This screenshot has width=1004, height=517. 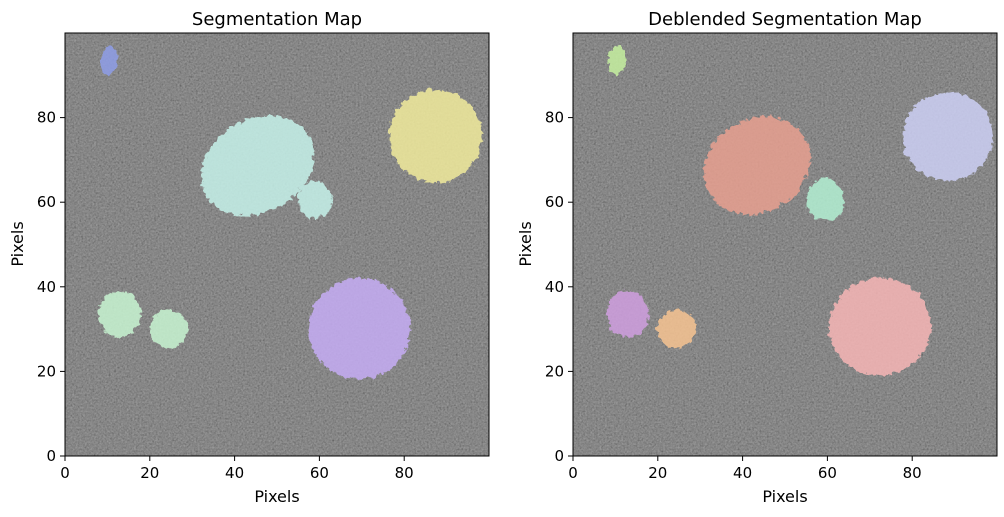 What do you see at coordinates (277, 19) in the screenshot?
I see `panel-title: Segmentation Map` at bounding box center [277, 19].